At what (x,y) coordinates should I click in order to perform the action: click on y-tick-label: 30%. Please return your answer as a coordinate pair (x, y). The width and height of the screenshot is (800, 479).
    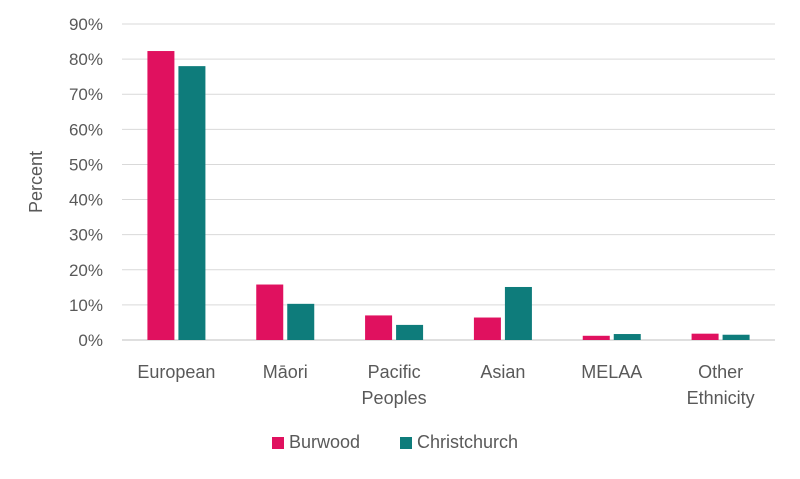
    Looking at the image, I should click on (86, 235).